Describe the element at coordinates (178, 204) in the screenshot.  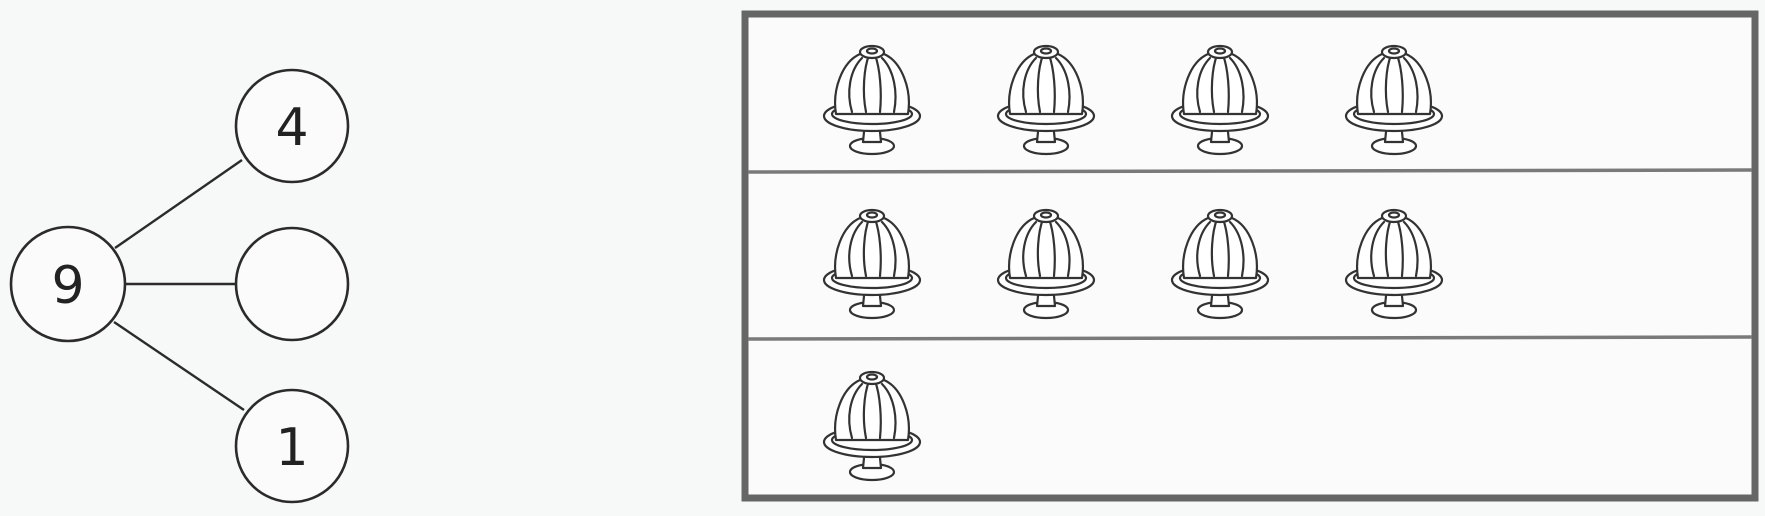
I see `bond-line-top` at that location.